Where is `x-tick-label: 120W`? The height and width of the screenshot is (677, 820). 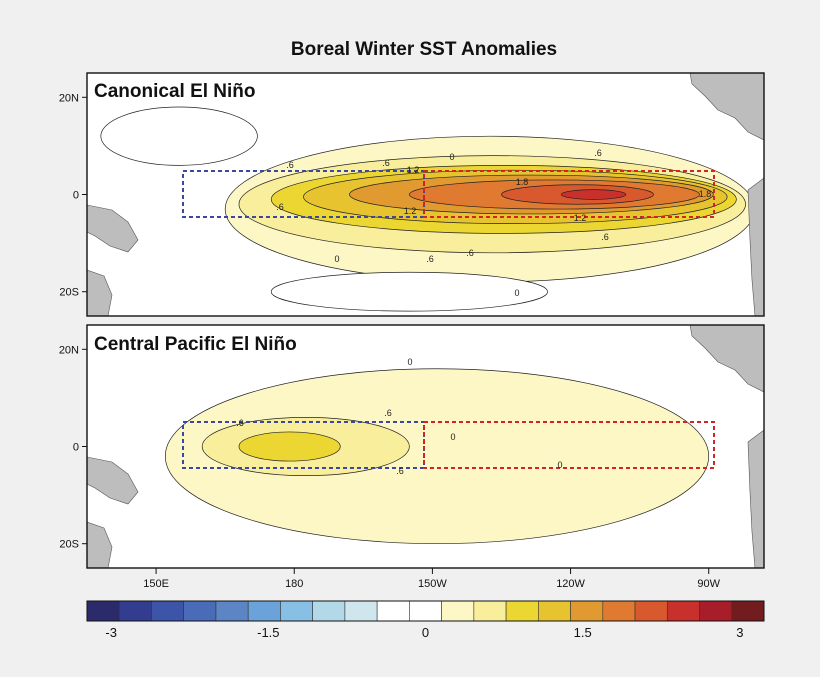
x-tick-label: 120W is located at coordinates (570, 584).